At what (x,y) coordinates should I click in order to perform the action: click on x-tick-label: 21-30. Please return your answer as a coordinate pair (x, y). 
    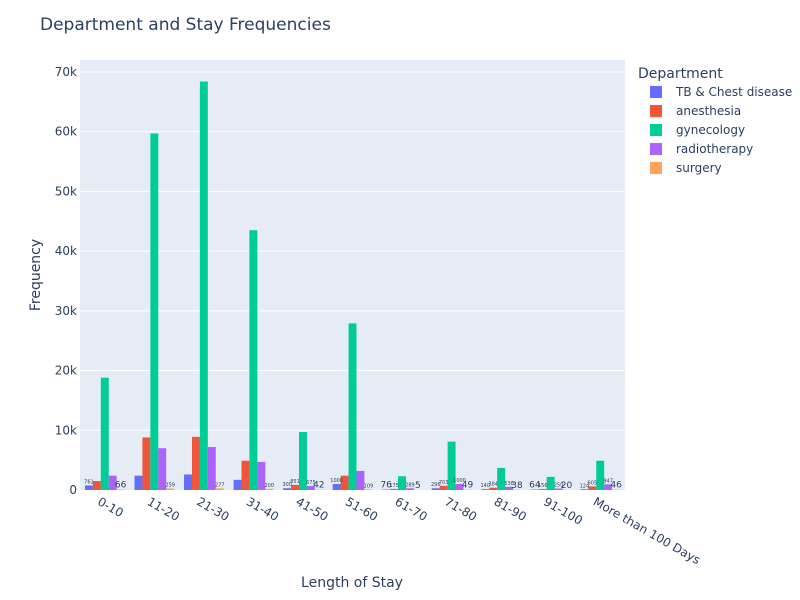
    Looking at the image, I should click on (212, 509).